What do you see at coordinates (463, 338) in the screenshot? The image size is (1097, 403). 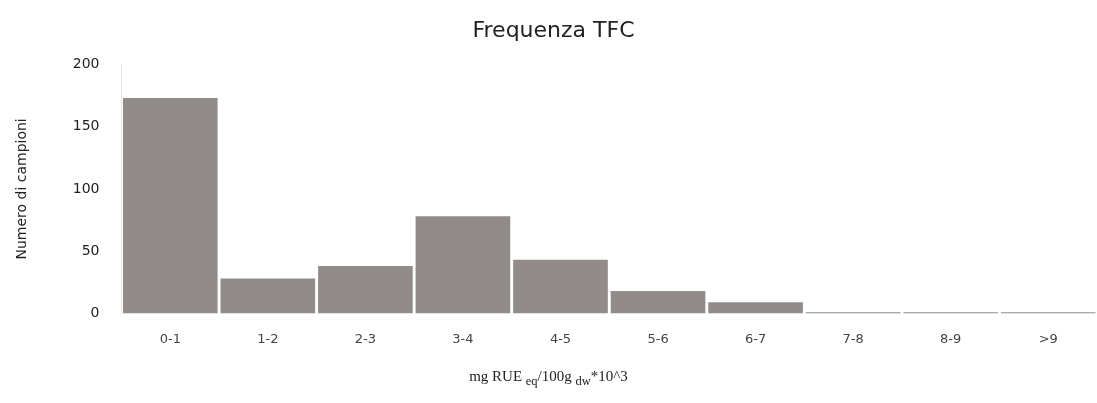 I see `x-tick-label: 3-4` at bounding box center [463, 338].